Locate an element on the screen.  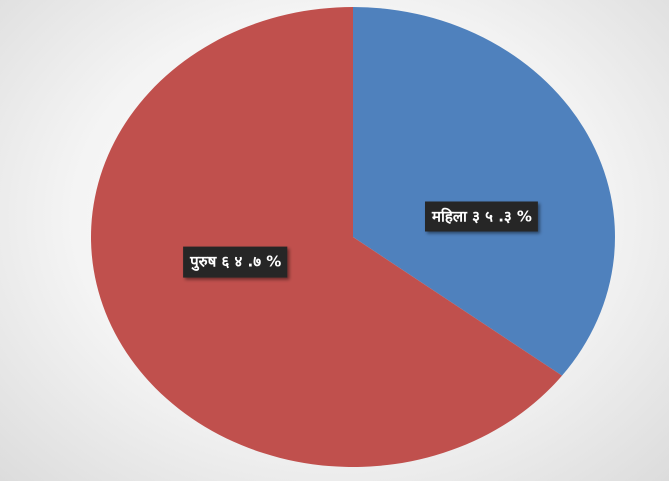
data-label-1: पुरुष ६ ४ .७ % is located at coordinates (235, 262).